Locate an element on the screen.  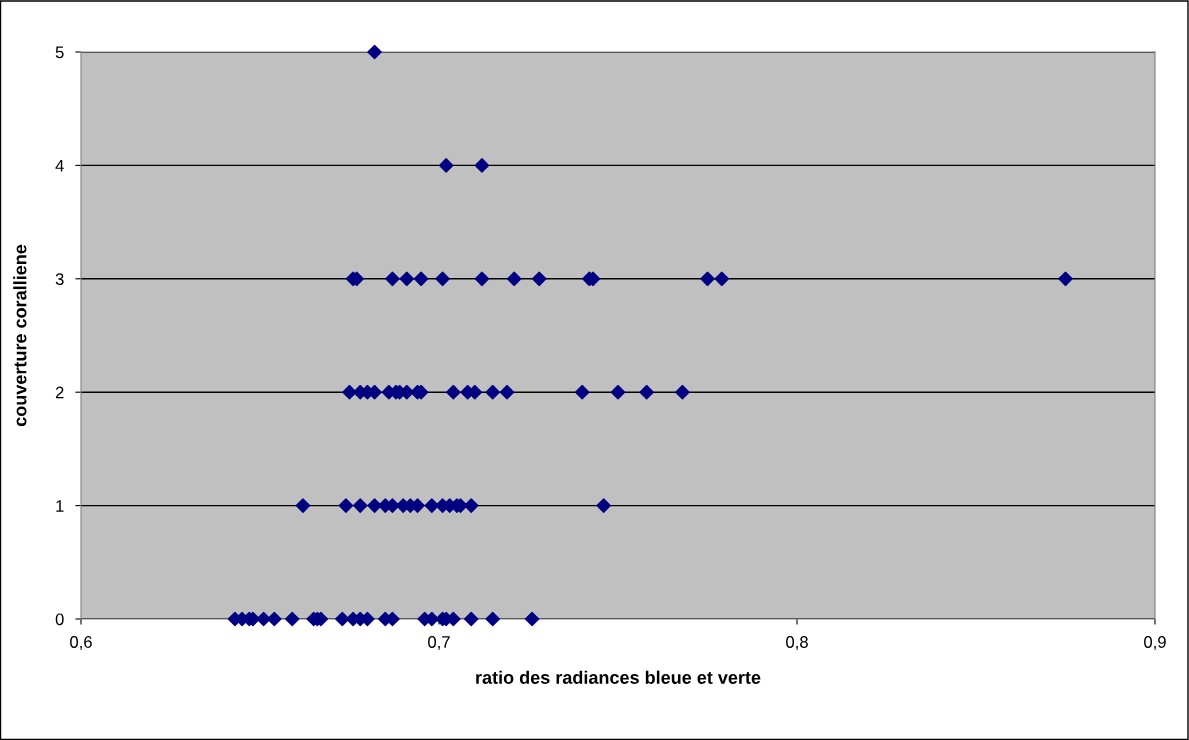
x-tick-label: 0,9 is located at coordinates (1155, 643).